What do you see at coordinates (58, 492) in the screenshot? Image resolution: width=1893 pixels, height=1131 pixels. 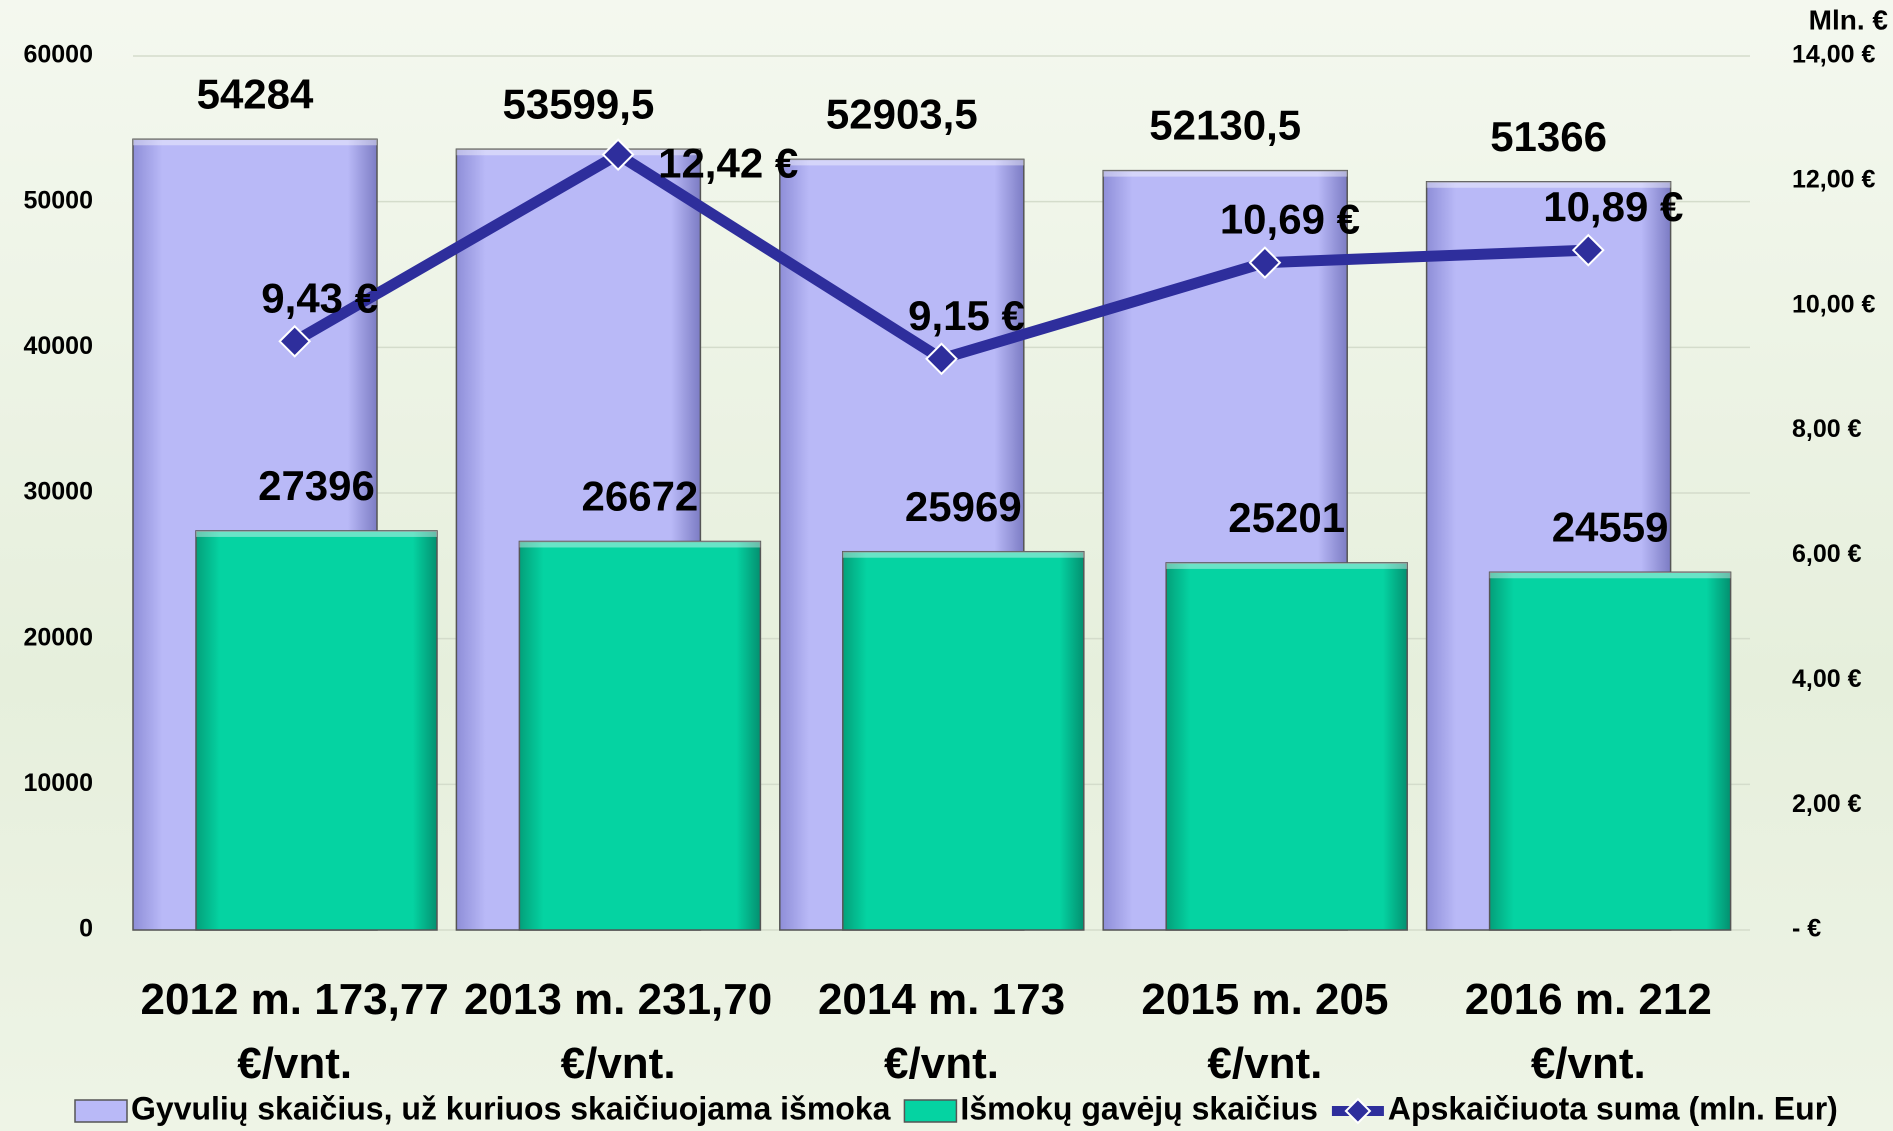 I see `y-tick-label: 30000` at bounding box center [58, 492].